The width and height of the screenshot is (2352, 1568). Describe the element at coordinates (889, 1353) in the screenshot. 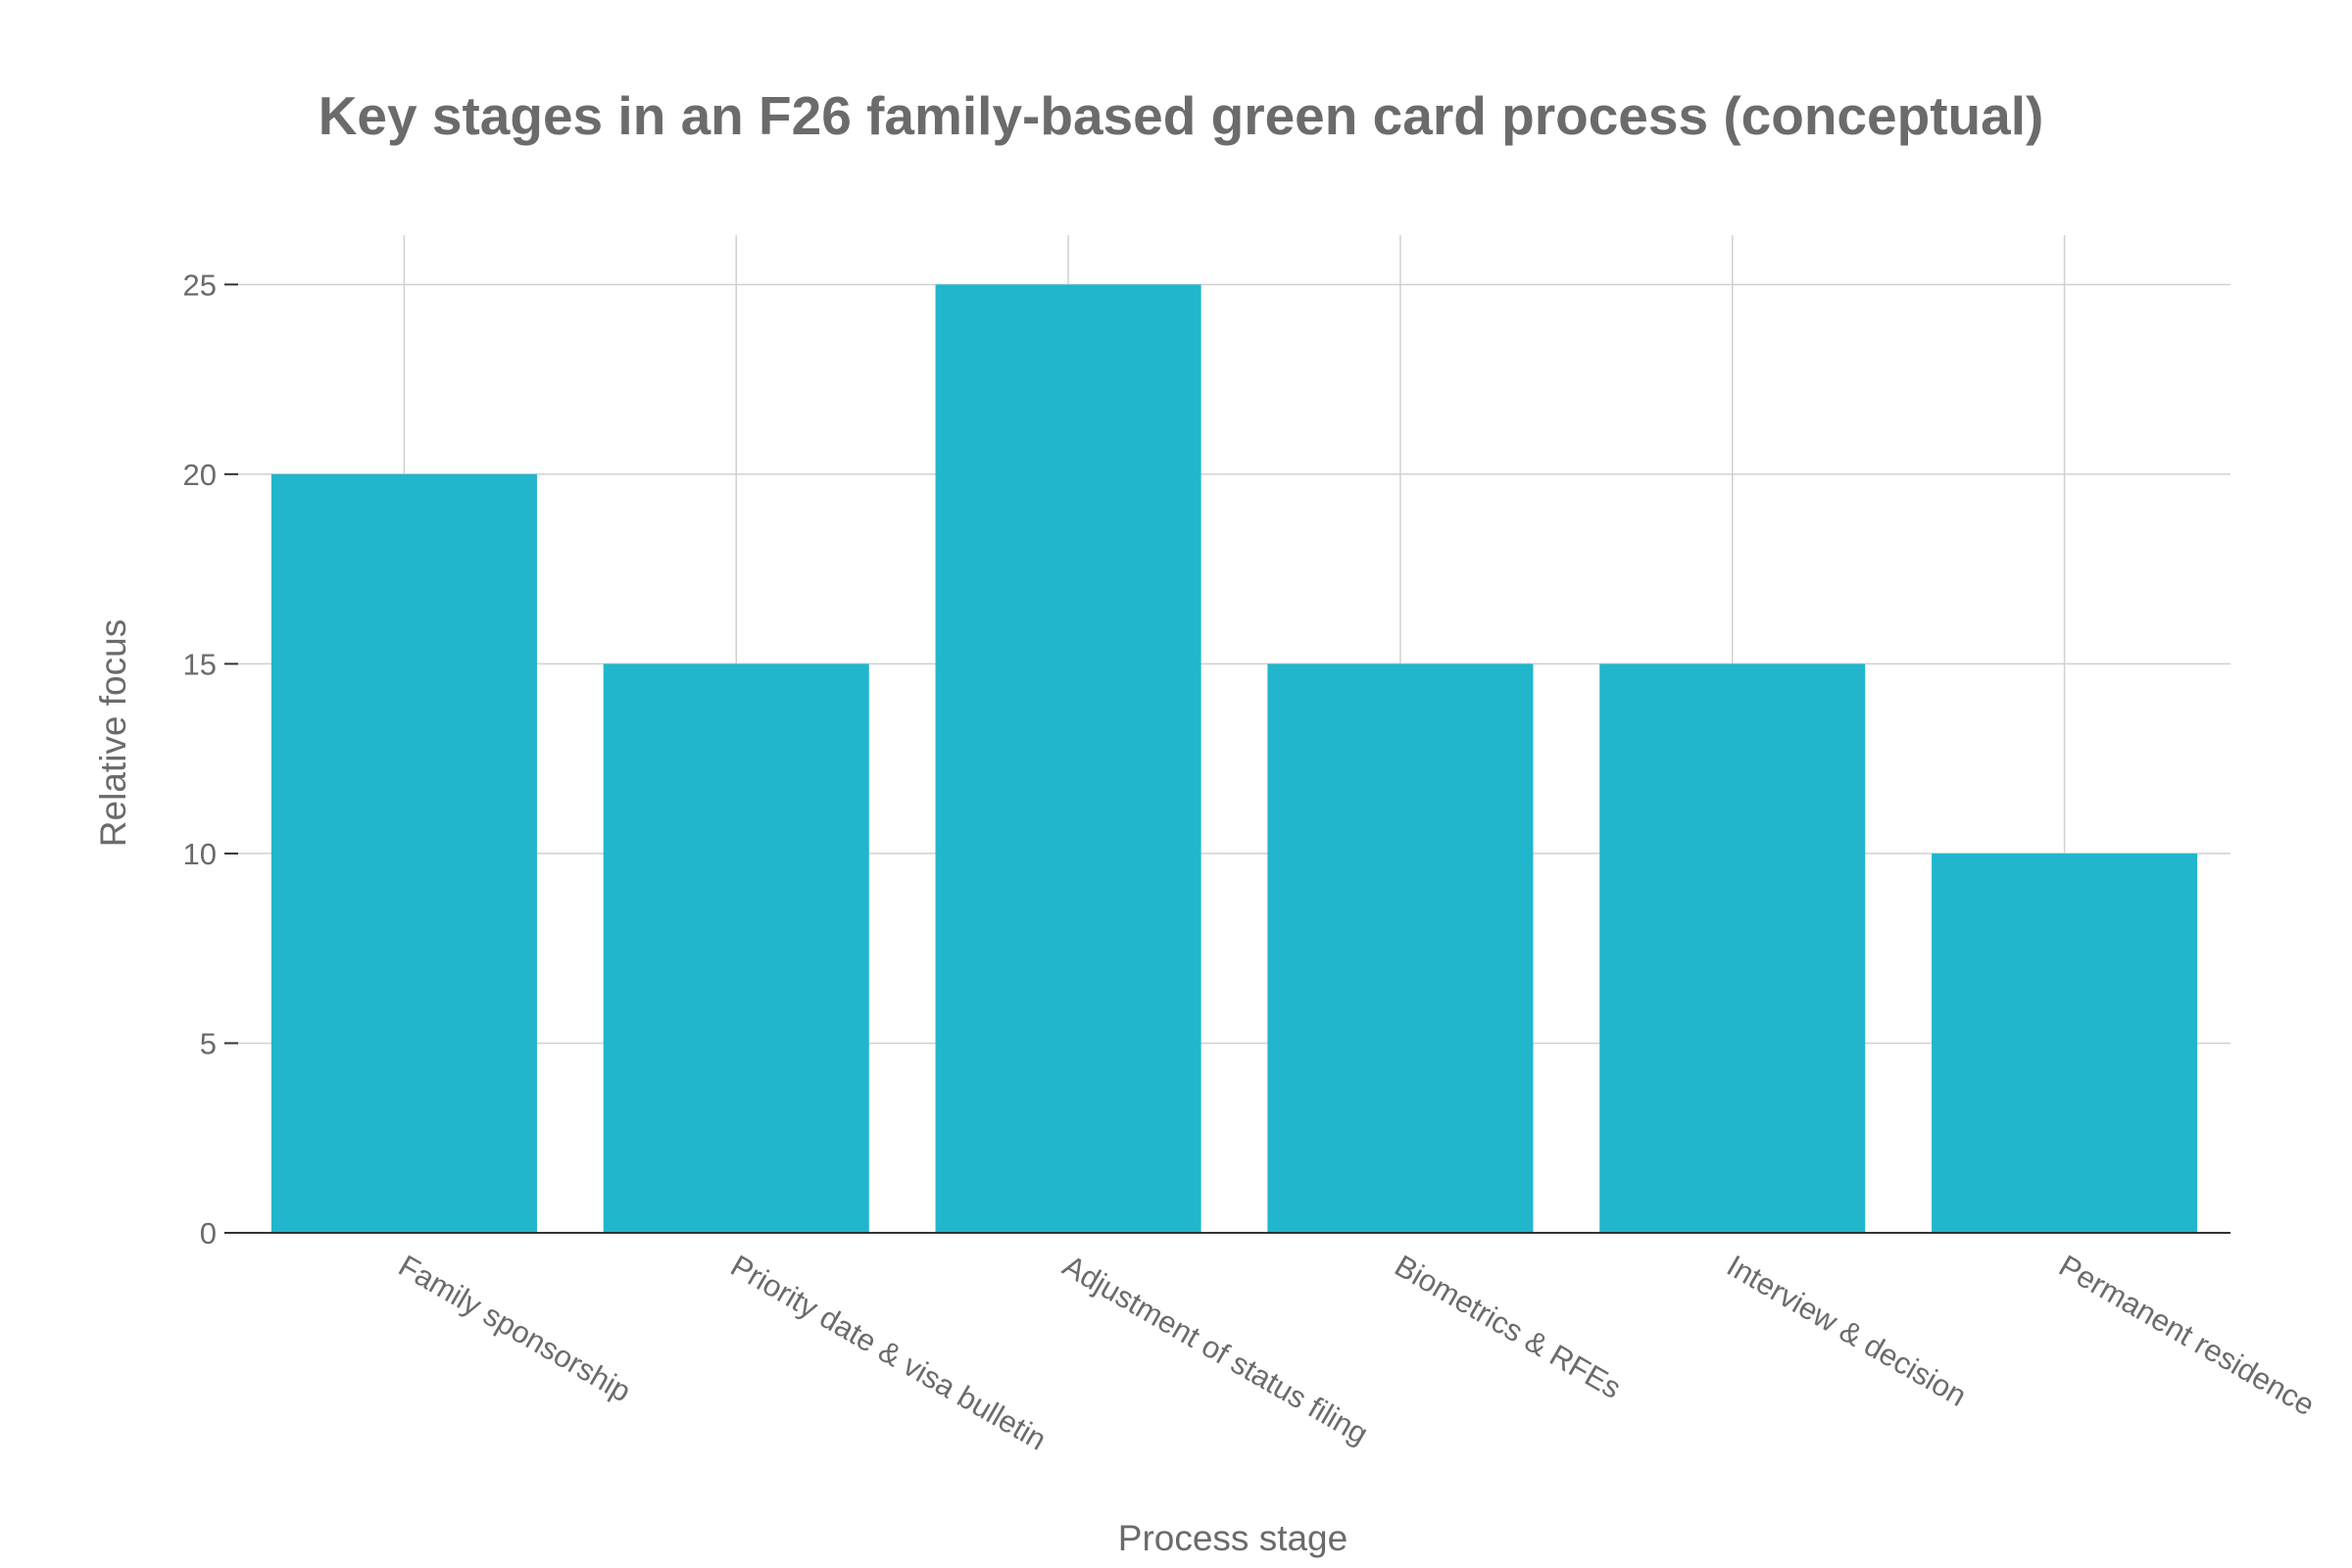

I see `x-category-label: Priority date & visa bulletin` at that location.